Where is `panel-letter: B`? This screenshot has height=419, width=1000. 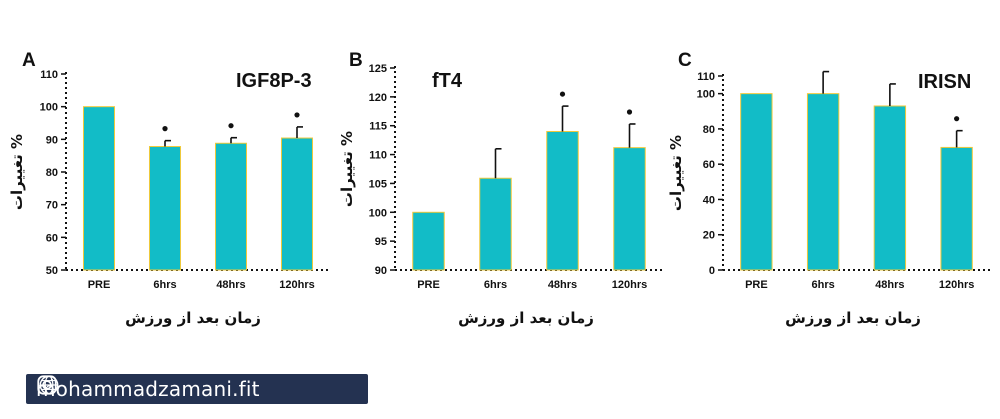
panel-letter: B is located at coordinates (356, 60).